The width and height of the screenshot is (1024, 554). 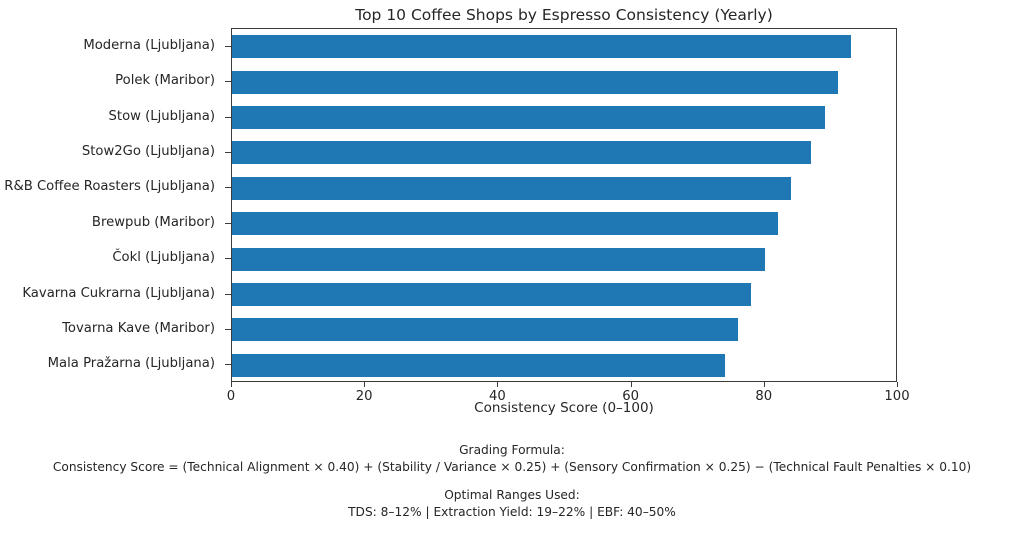 What do you see at coordinates (497, 396) in the screenshot?
I see `x-tick-label: 40` at bounding box center [497, 396].